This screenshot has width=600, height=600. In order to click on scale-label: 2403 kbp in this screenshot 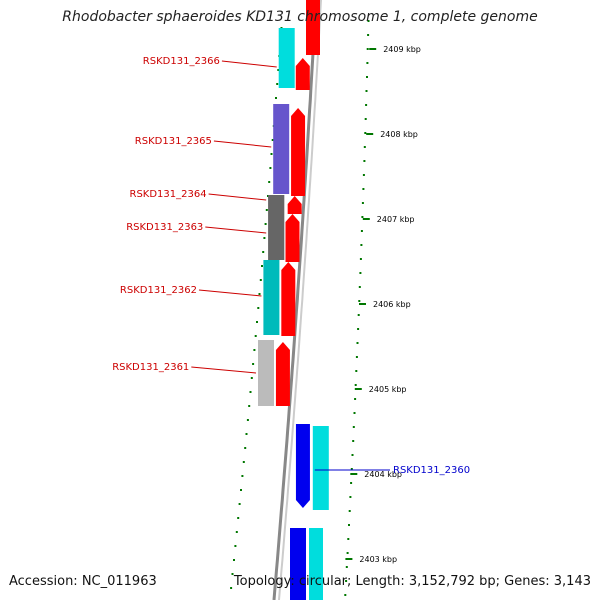, I will do `click(378, 559)`.